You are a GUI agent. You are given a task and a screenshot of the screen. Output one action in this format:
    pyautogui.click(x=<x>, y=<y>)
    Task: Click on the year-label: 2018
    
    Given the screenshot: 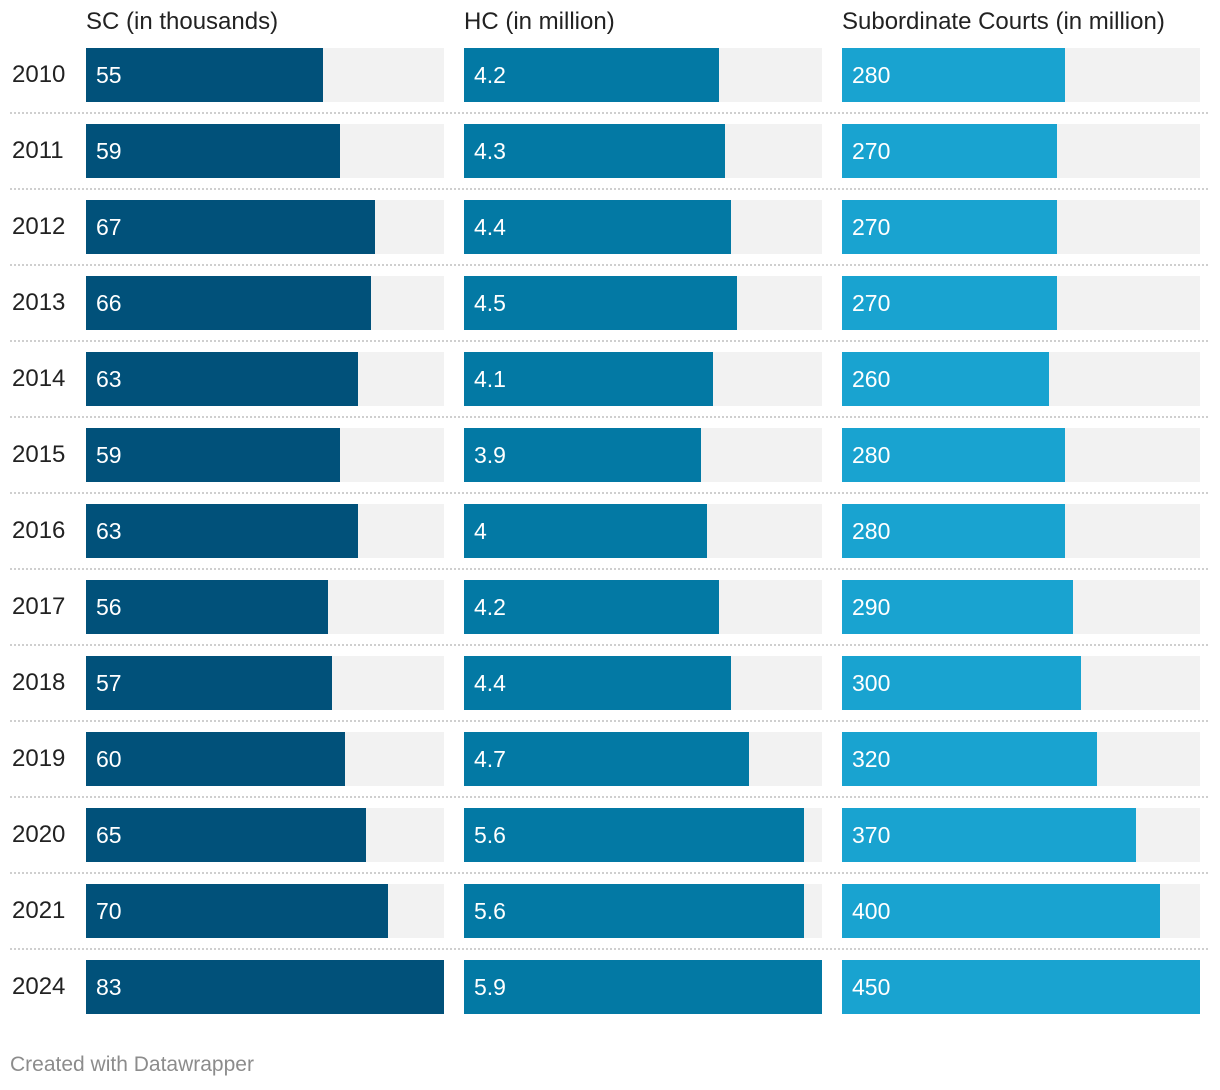 What is the action you would take?
    pyautogui.click(x=39, y=682)
    